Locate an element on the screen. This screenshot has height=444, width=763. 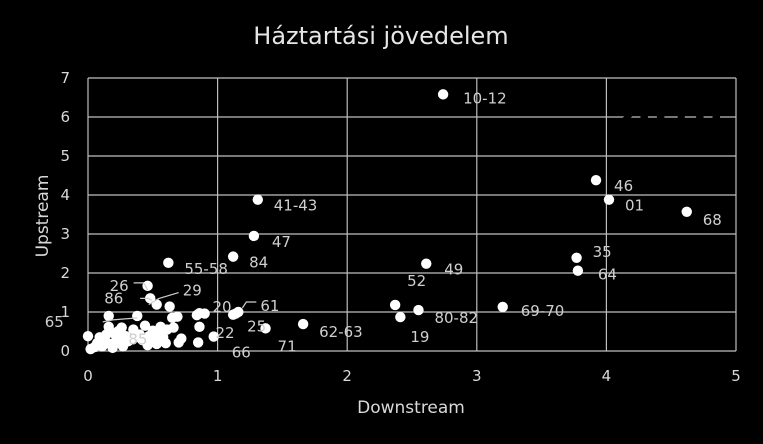
point-label-46: 46 is located at coordinates (623, 186).